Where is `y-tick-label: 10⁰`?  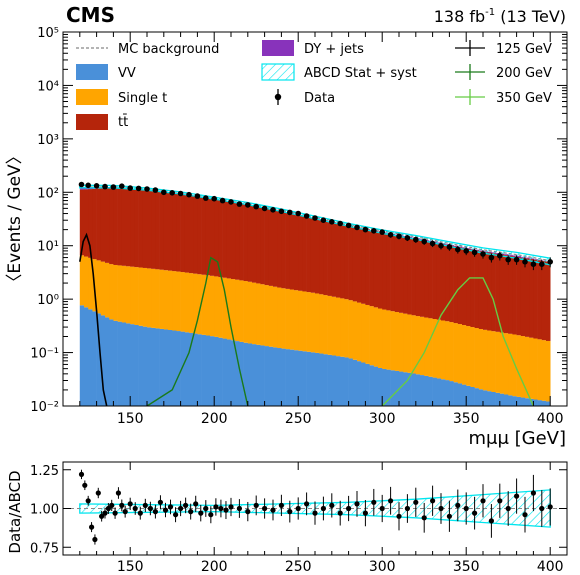 y-tick-label: 10⁰ is located at coordinates (48, 300).